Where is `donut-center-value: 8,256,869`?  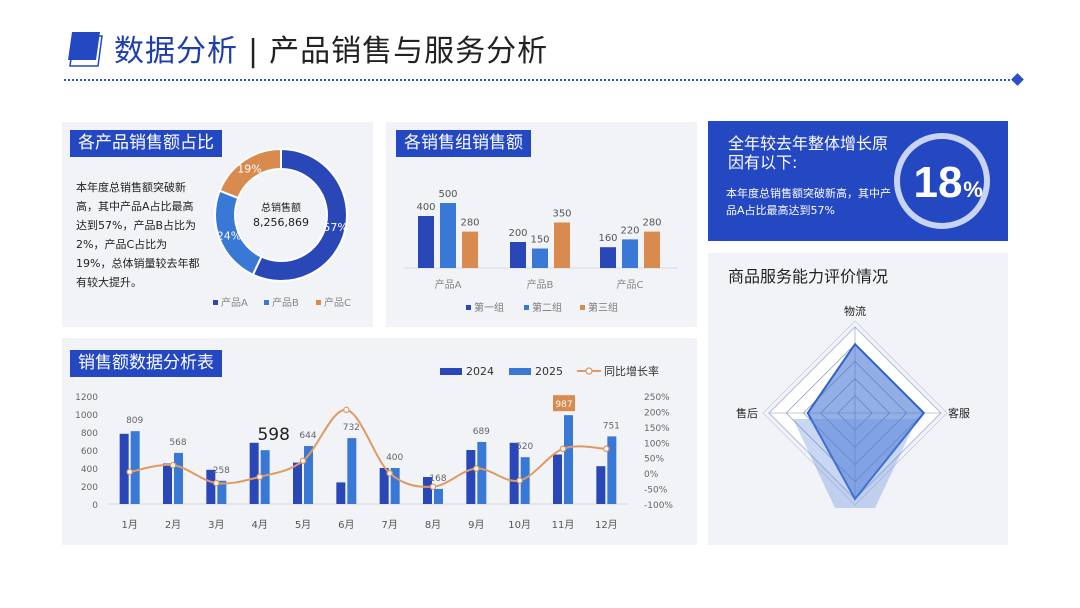 donut-center-value: 8,256,869 is located at coordinates (281, 222).